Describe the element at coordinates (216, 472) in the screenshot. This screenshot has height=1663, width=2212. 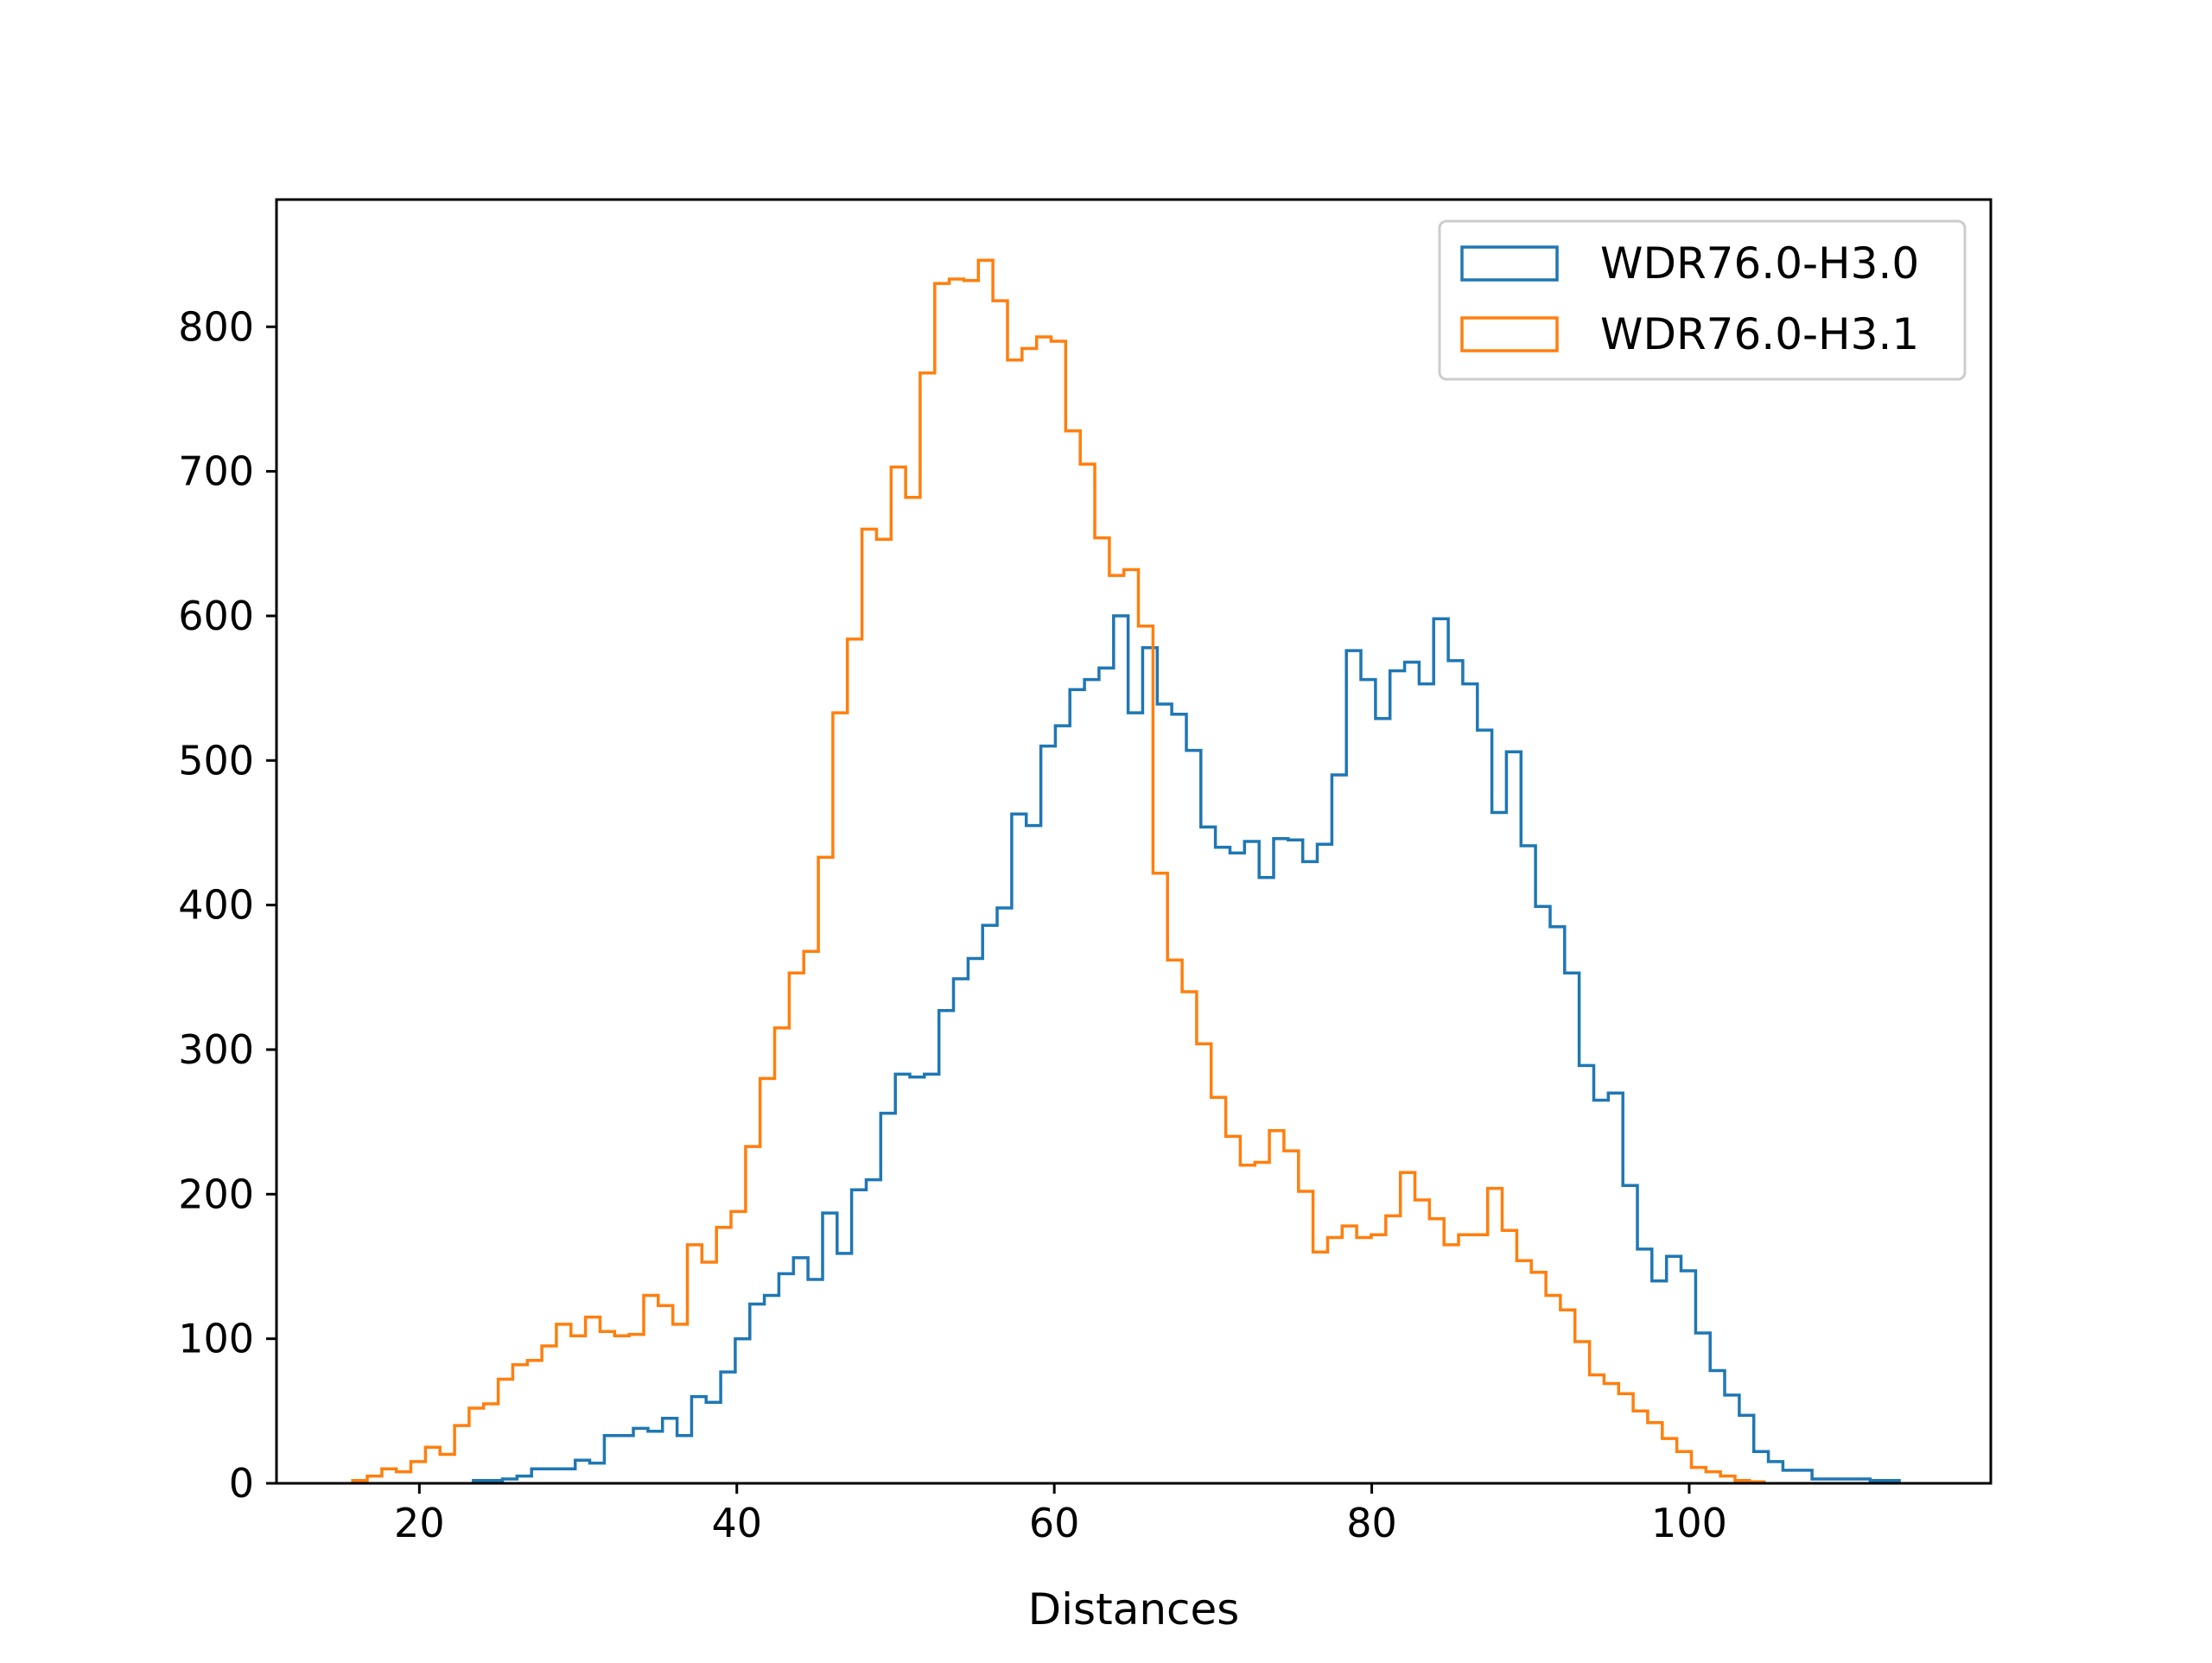
I see `y-tick-label: 700` at that location.